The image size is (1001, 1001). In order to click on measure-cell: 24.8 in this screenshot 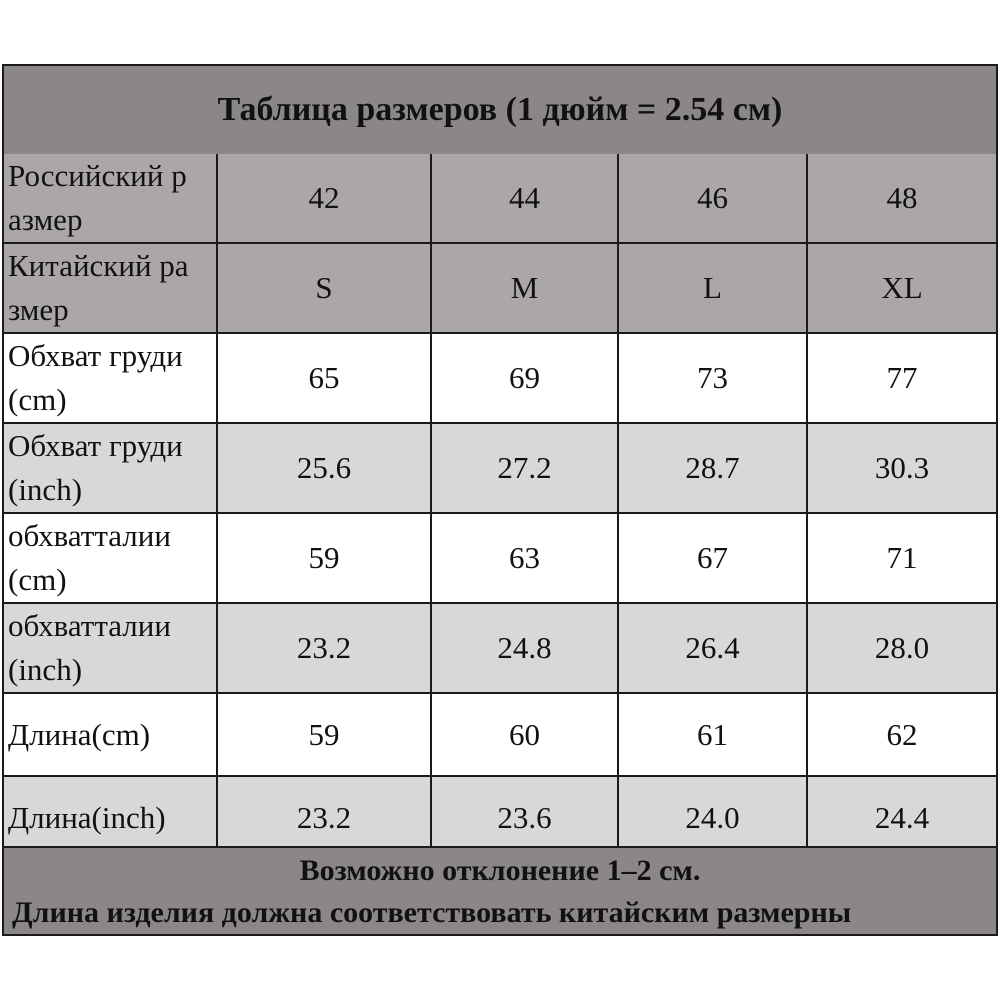, I will do `click(524, 648)`.